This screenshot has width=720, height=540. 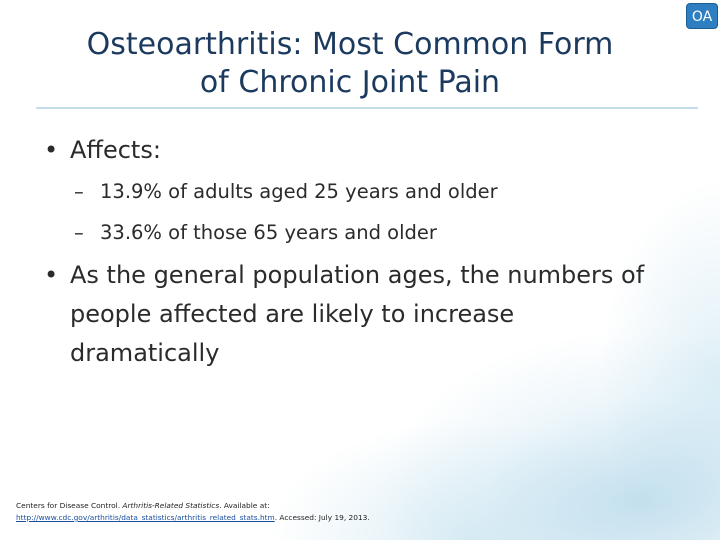 What do you see at coordinates (286, 192) in the screenshot?
I see `sub-bullet: 13.9% of adults aged 25 years and older` at bounding box center [286, 192].